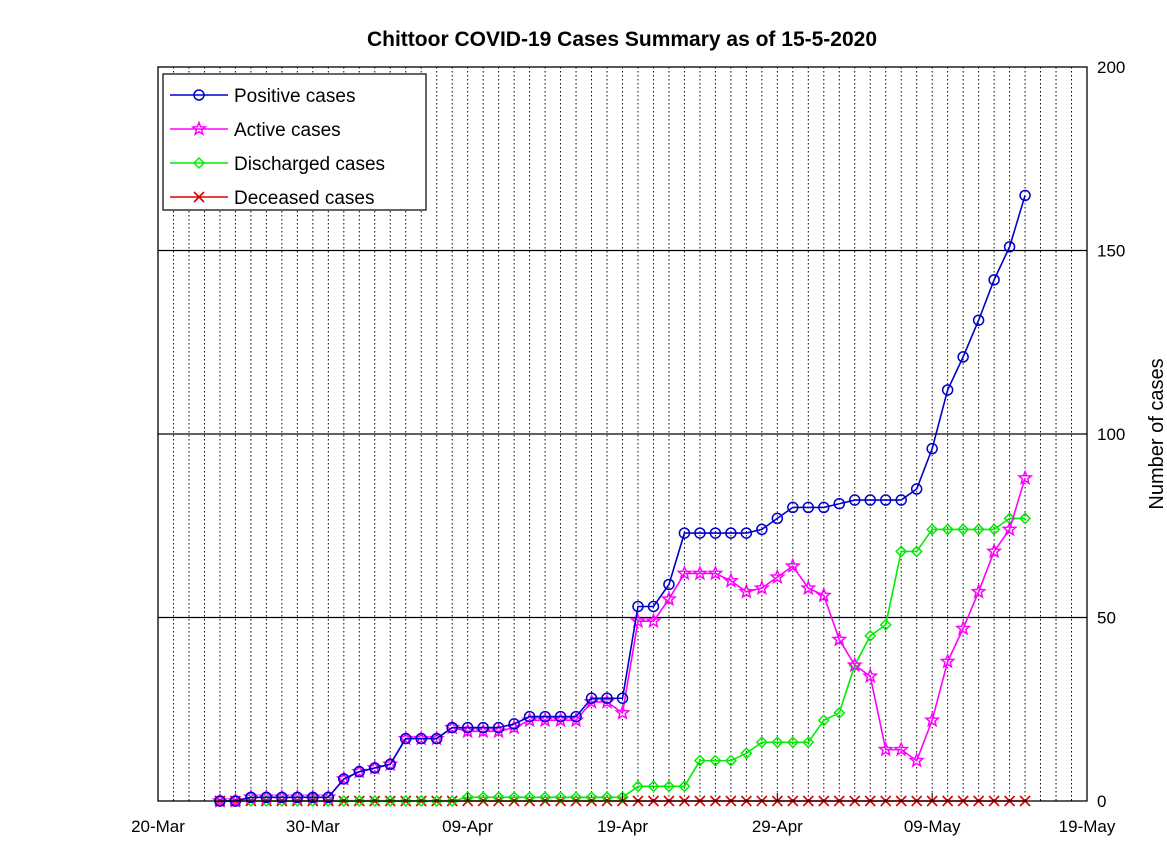  What do you see at coordinates (294, 96) in the screenshot?
I see `legend-label: Positive cases` at bounding box center [294, 96].